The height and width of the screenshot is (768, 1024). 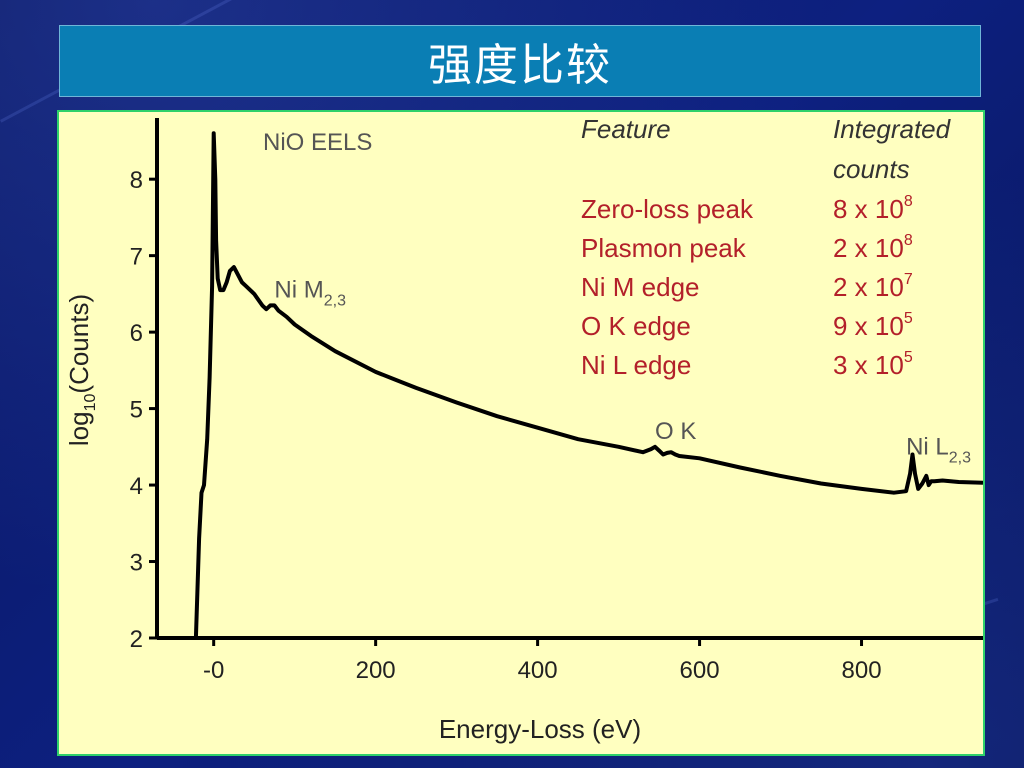 I want to click on y-axis-title: log10(Counts), so click(x=81, y=370).